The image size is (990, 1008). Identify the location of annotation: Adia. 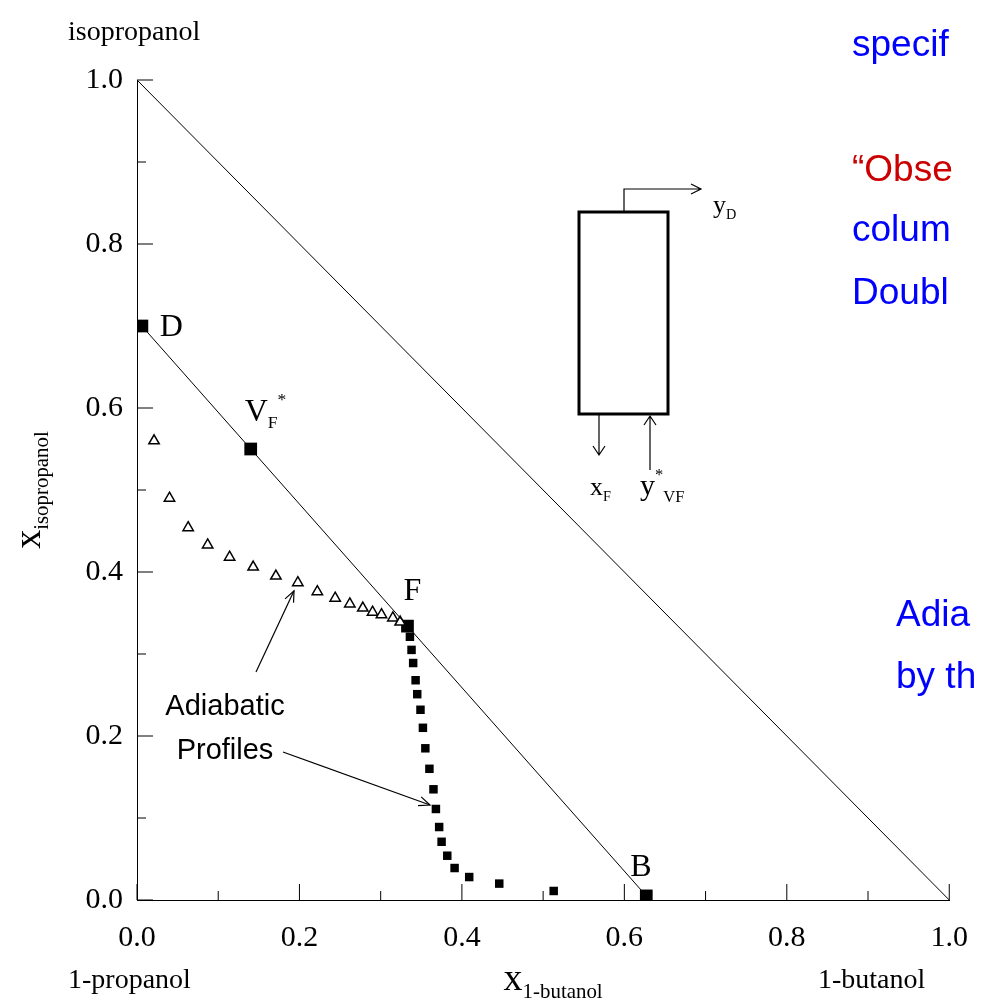
(933, 613).